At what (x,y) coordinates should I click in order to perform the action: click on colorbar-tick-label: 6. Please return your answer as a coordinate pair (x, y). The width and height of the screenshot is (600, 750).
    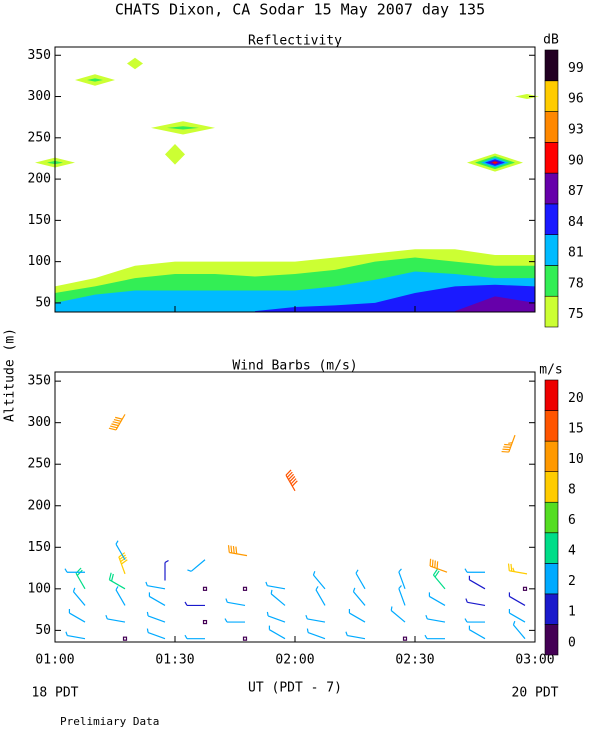
    Looking at the image, I should click on (572, 520).